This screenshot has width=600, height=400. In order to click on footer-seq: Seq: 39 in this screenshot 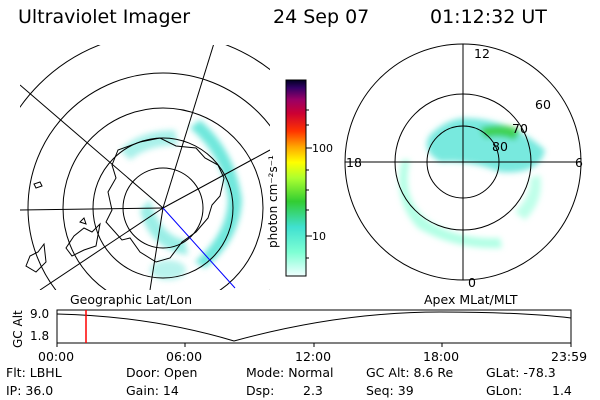, I will do `click(390, 390)`.